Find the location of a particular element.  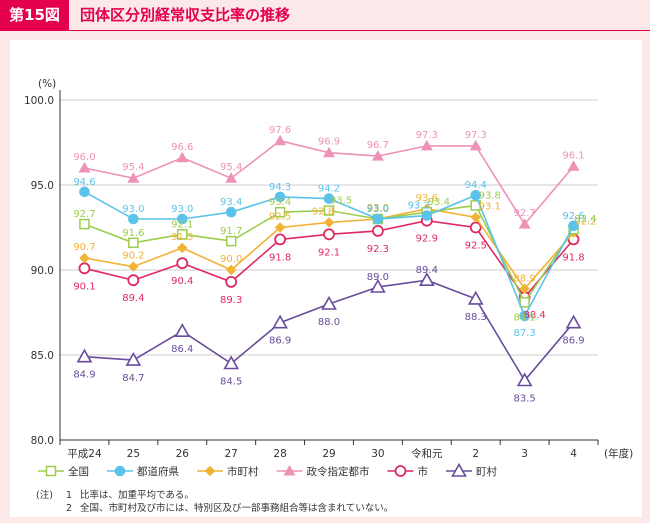

note-1-number: 1 is located at coordinates (69, 495).